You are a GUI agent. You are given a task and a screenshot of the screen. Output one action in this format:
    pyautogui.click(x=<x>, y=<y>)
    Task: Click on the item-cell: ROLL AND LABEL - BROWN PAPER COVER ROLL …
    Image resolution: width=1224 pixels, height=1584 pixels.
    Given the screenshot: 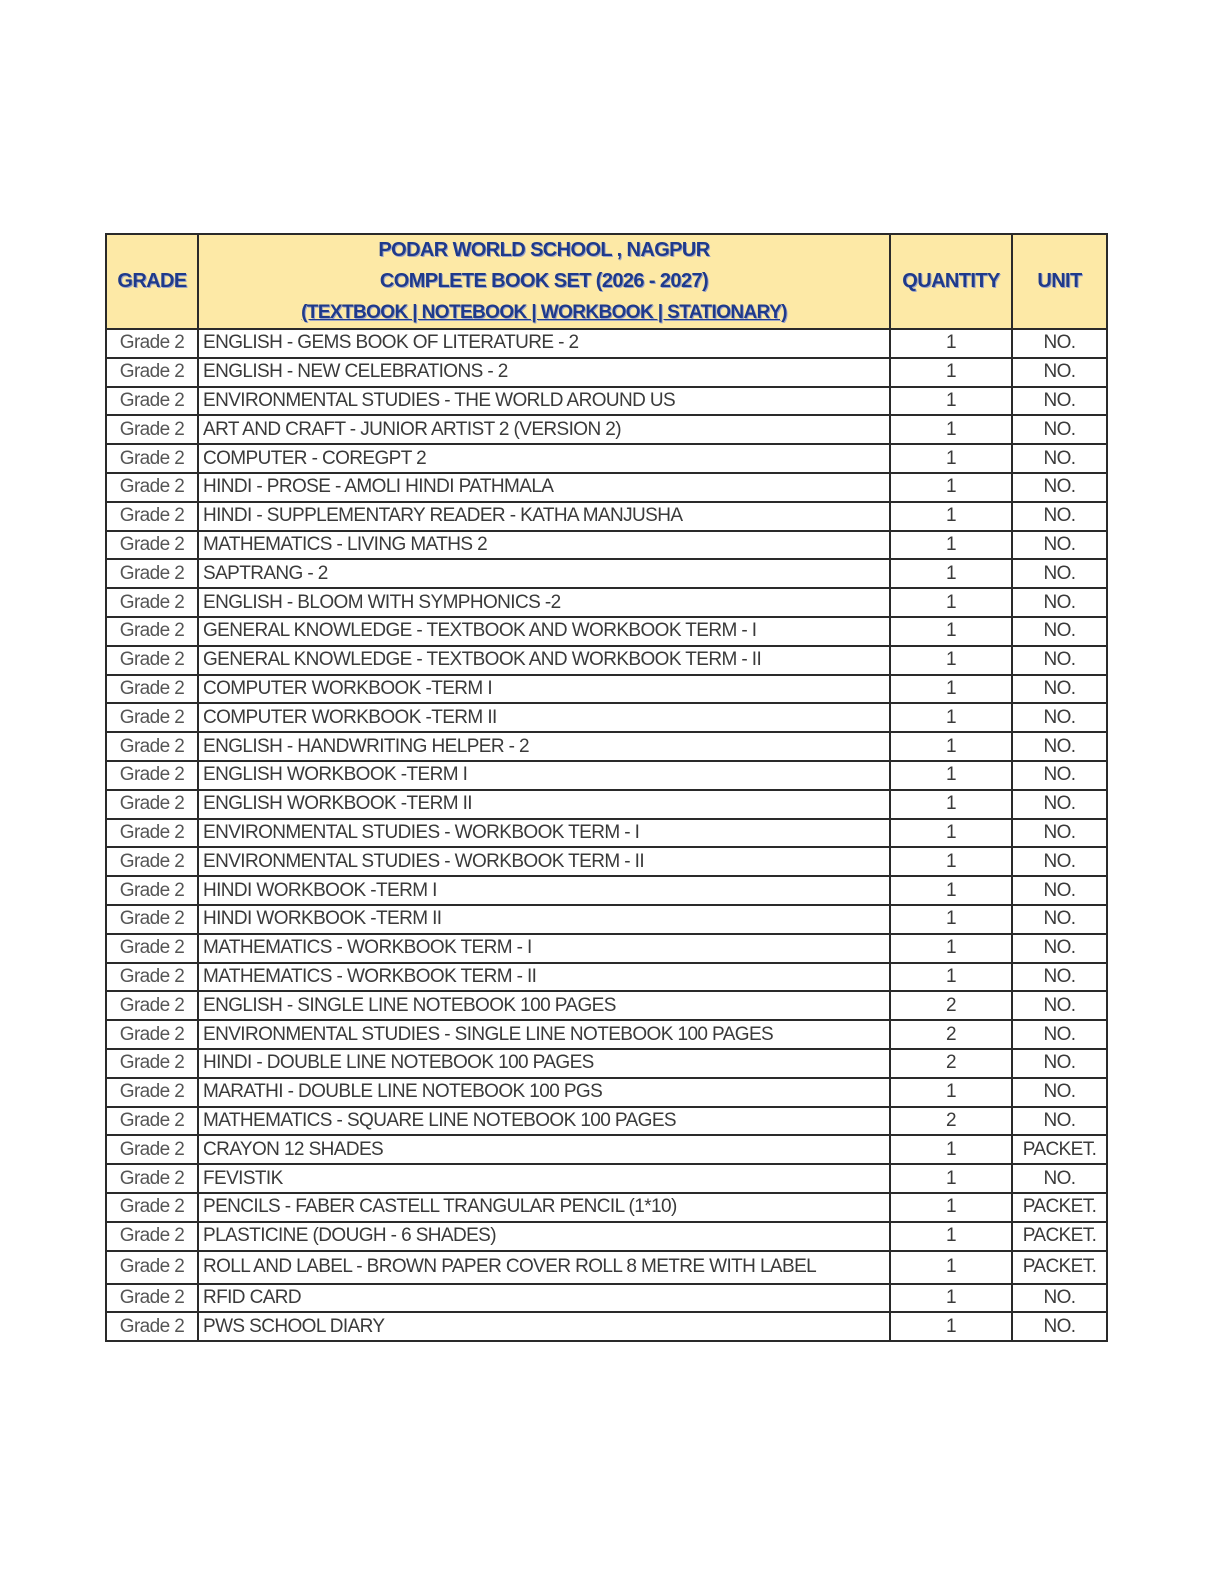 What is the action you would take?
    pyautogui.click(x=544, y=1267)
    